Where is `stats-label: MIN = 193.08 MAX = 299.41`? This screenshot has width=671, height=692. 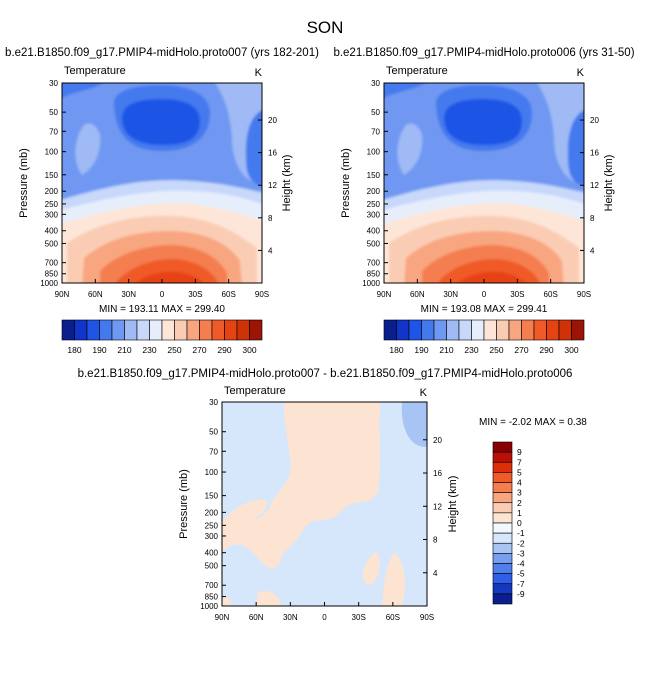
stats-label: MIN = 193.08 MAX = 299.41 is located at coordinates (484, 309).